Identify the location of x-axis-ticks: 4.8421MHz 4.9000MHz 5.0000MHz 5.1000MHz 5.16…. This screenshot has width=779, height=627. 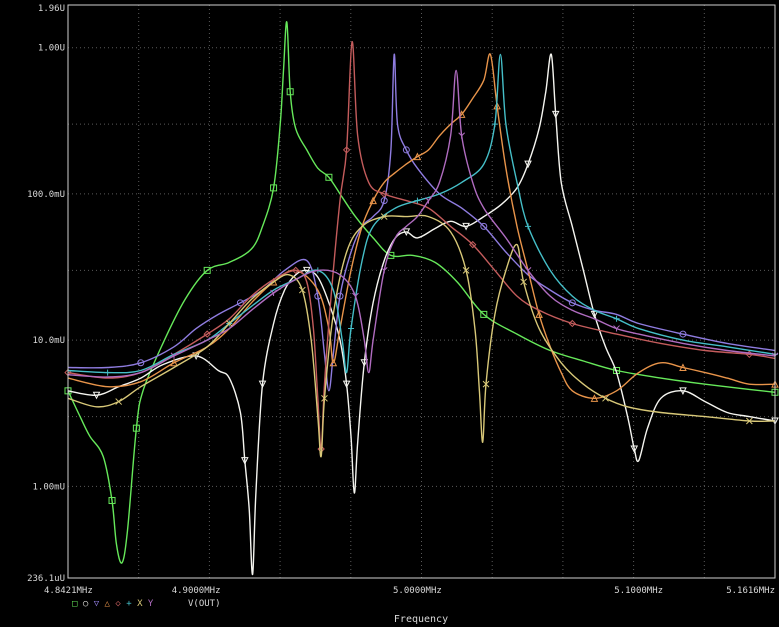
(409, 591).